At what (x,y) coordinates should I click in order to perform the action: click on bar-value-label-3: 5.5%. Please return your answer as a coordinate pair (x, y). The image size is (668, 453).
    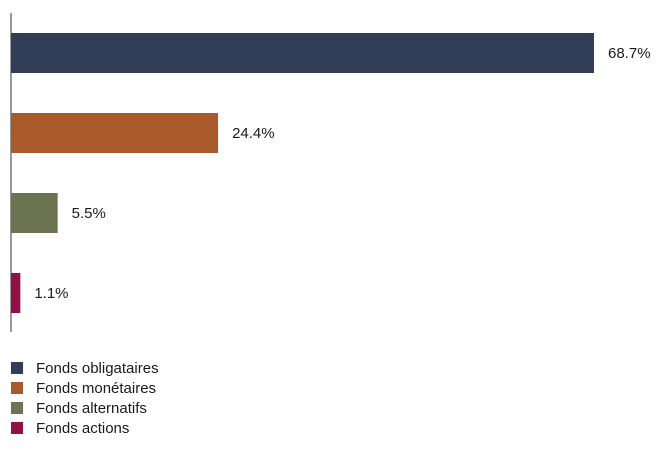
    Looking at the image, I should click on (89, 213).